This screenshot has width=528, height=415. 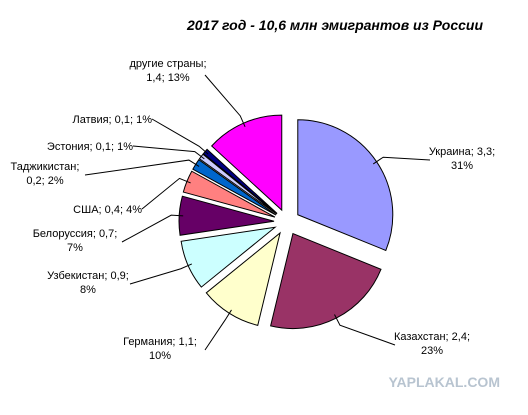 What do you see at coordinates (106, 234) in the screenshot?
I see `value-label: 0,7` at bounding box center [106, 234].